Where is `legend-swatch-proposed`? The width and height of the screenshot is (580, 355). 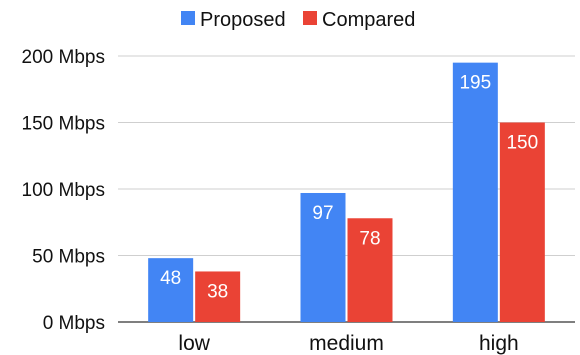
legend-swatch-proposed is located at coordinates (188, 18).